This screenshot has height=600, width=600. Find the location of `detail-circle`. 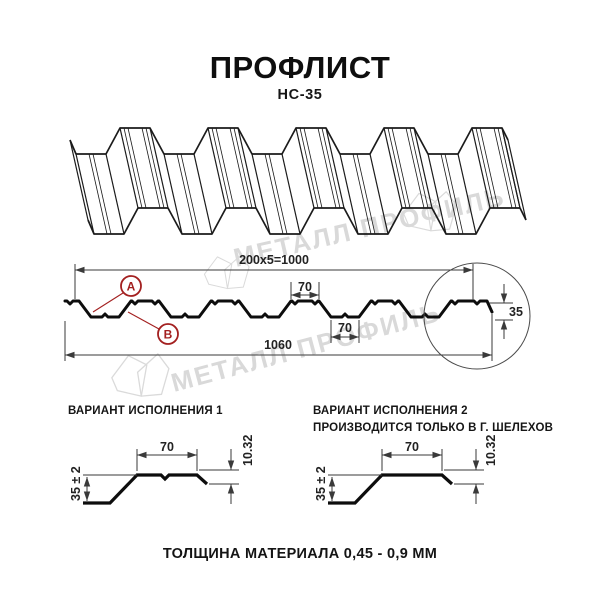

detail-circle is located at coordinates (477, 316).